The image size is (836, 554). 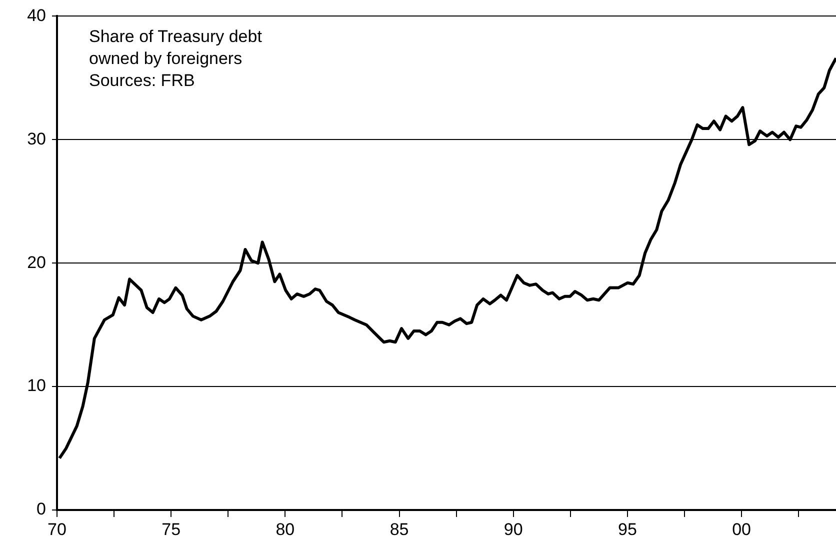 What do you see at coordinates (176, 48) in the screenshot?
I see `text: Share of Treasury debt owned by foreigners` at bounding box center [176, 48].